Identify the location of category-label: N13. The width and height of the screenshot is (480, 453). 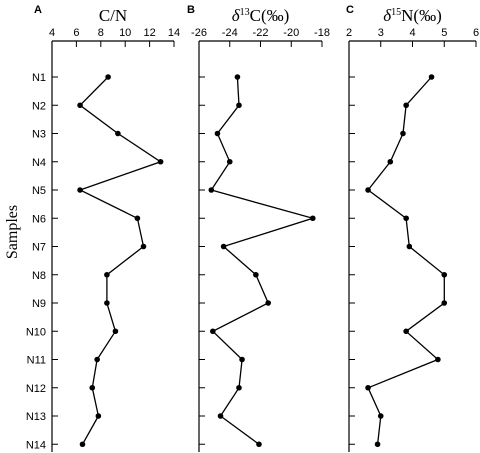
(36, 417).